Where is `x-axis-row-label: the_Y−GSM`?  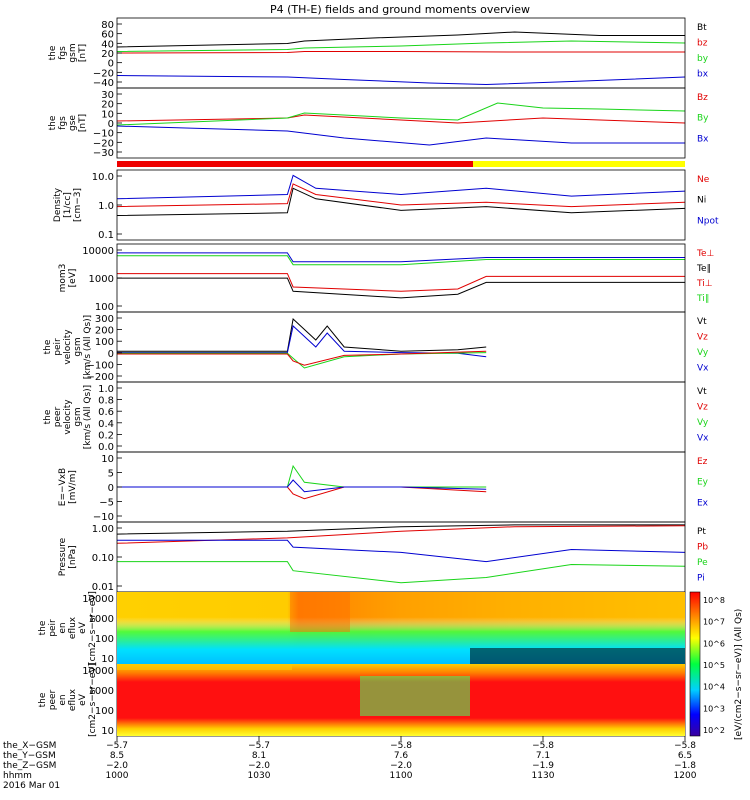
x-axis-row-label: the_Y−GSM is located at coordinates (29, 756).